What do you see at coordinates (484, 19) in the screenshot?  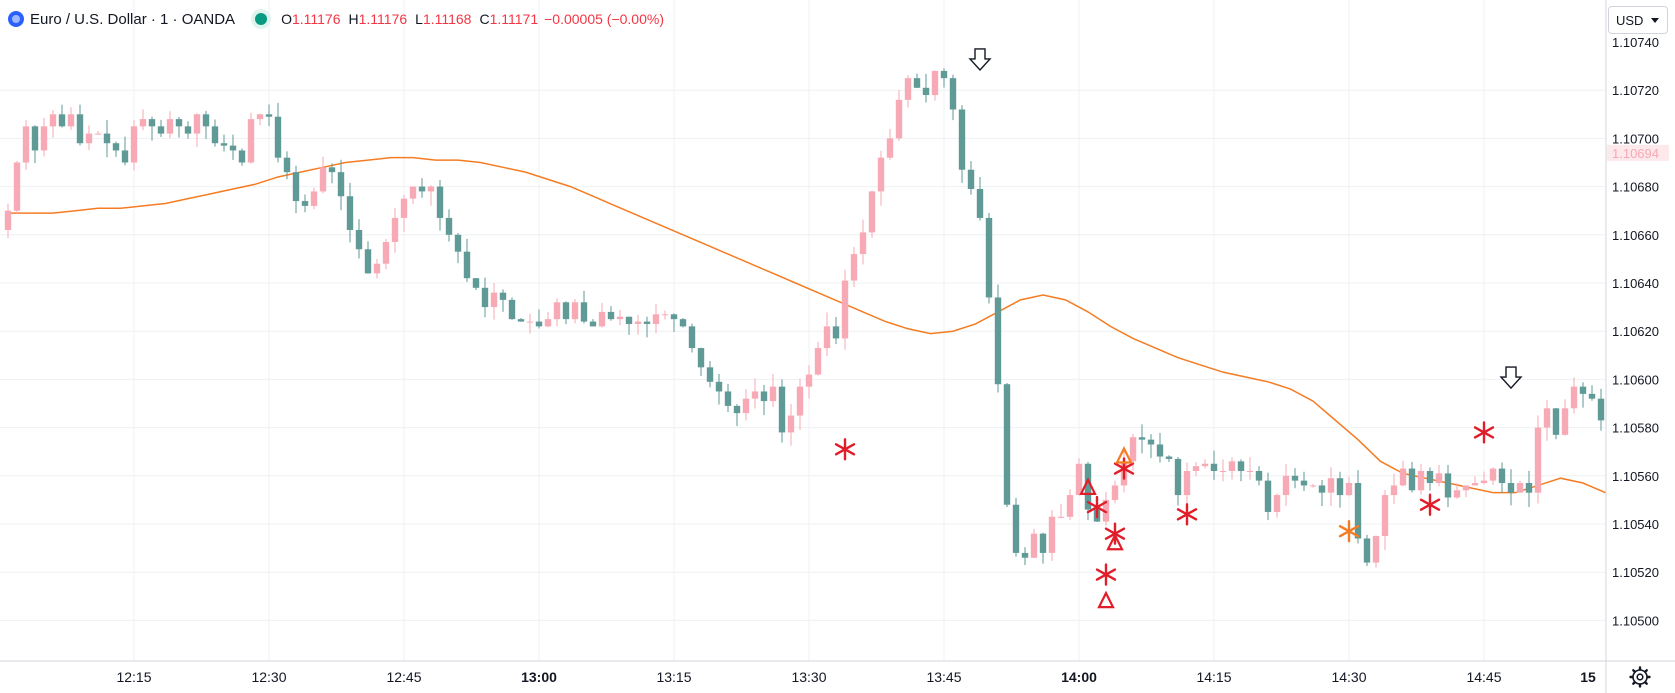 I see `ohlc-close-key: C` at bounding box center [484, 19].